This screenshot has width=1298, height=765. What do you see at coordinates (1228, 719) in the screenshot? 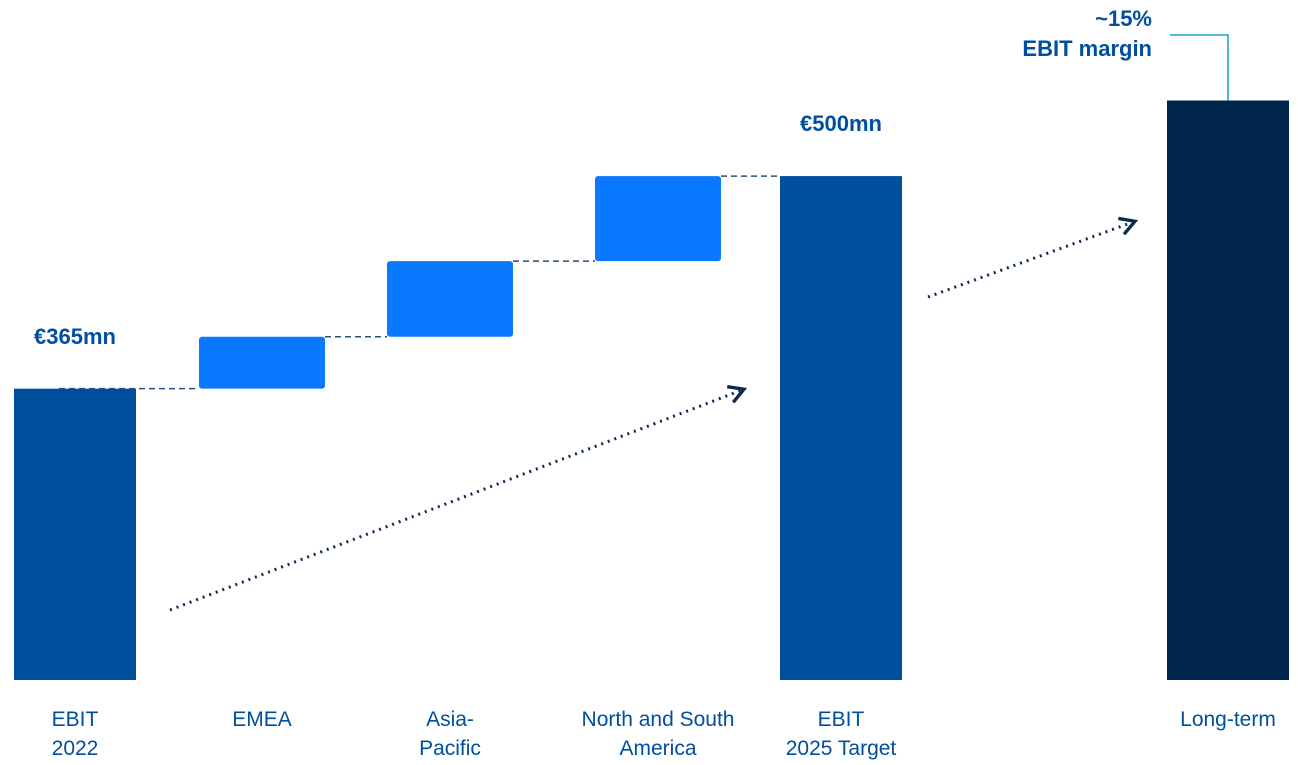
I see `x-tick-label: Long-term` at bounding box center [1228, 719].